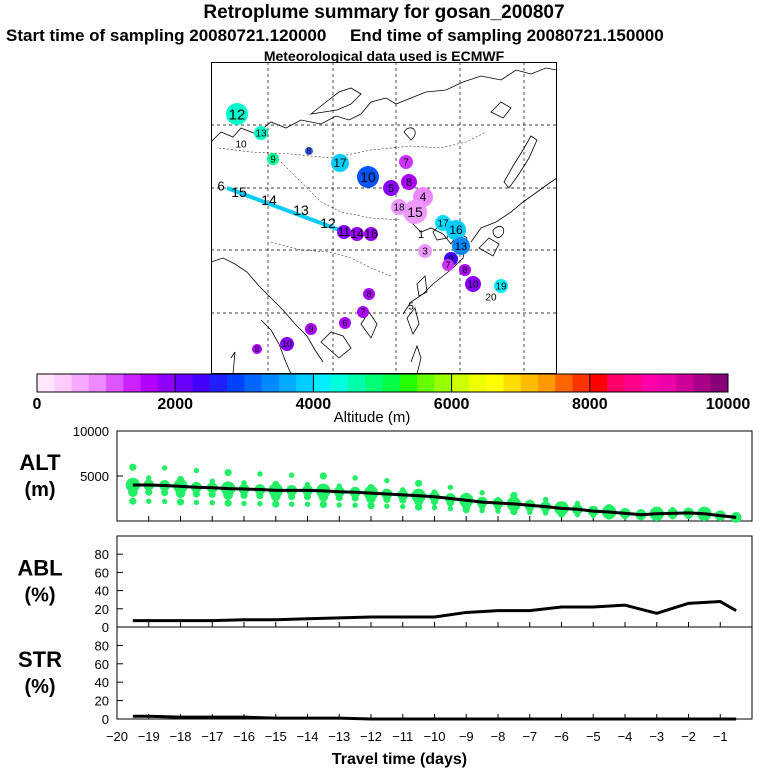 This screenshot has height=768, width=768. I want to click on colorbar-tick-label: 0, so click(37, 404).